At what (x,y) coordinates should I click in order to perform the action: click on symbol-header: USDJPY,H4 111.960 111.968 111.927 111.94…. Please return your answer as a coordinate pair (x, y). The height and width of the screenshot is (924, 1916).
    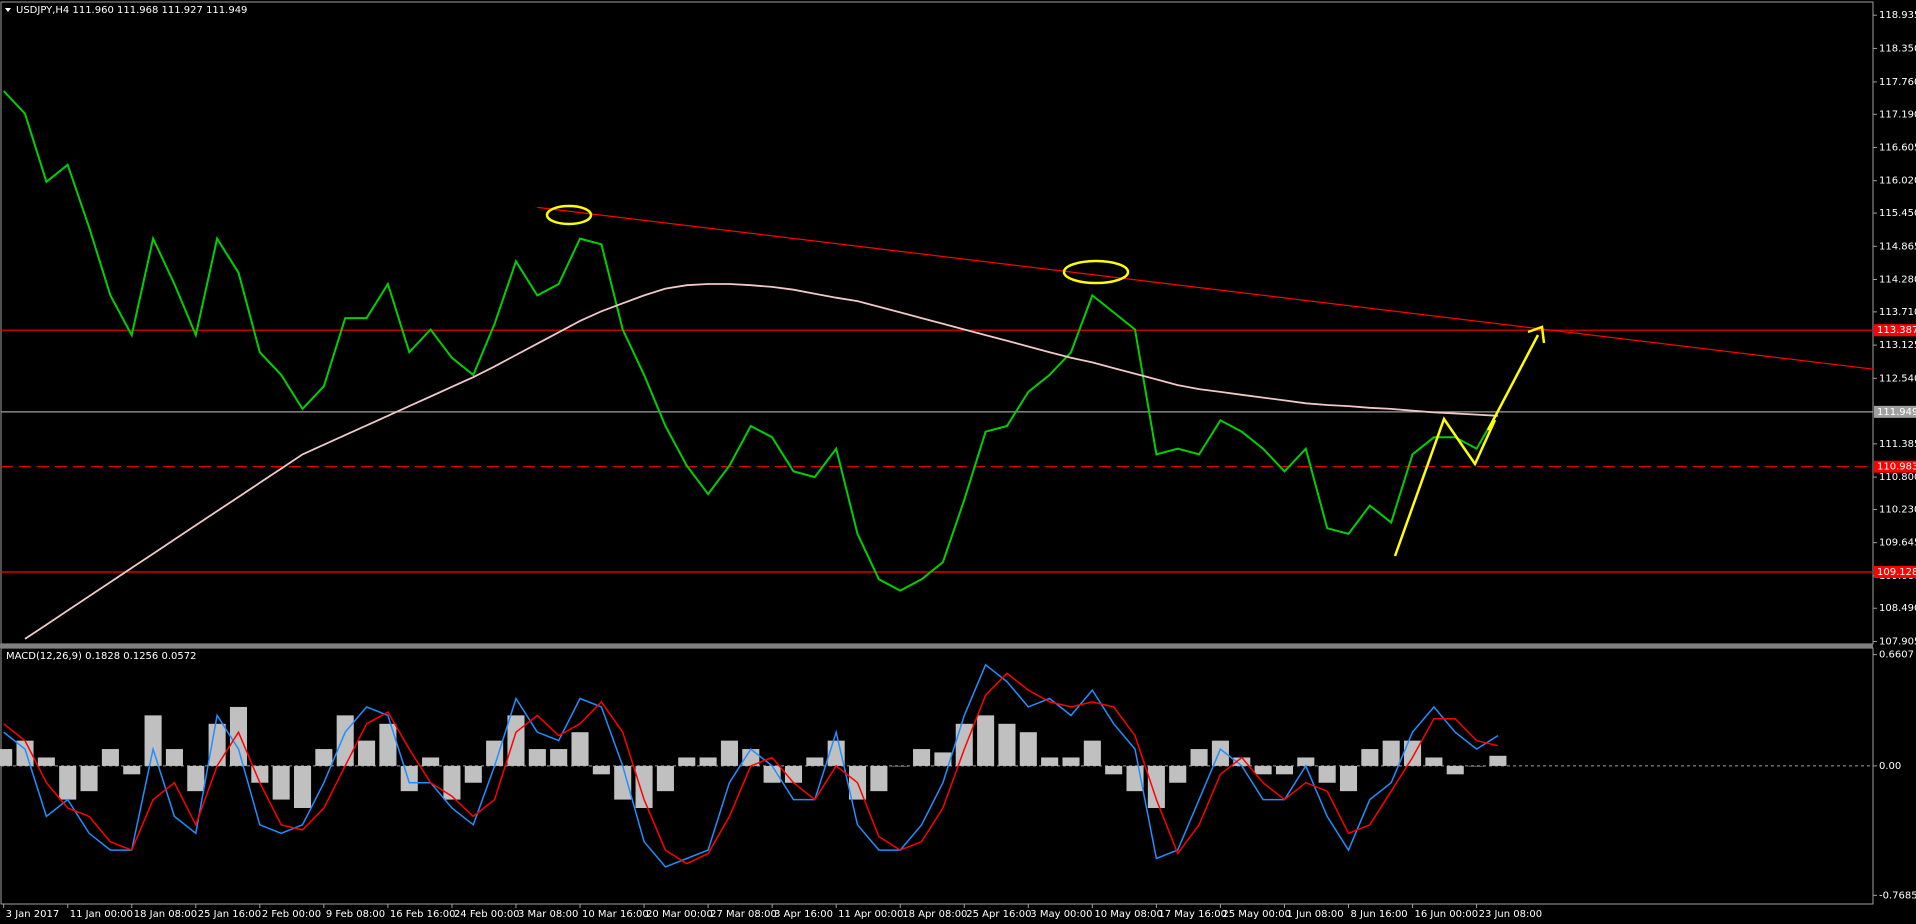
    Looking at the image, I should click on (131, 10).